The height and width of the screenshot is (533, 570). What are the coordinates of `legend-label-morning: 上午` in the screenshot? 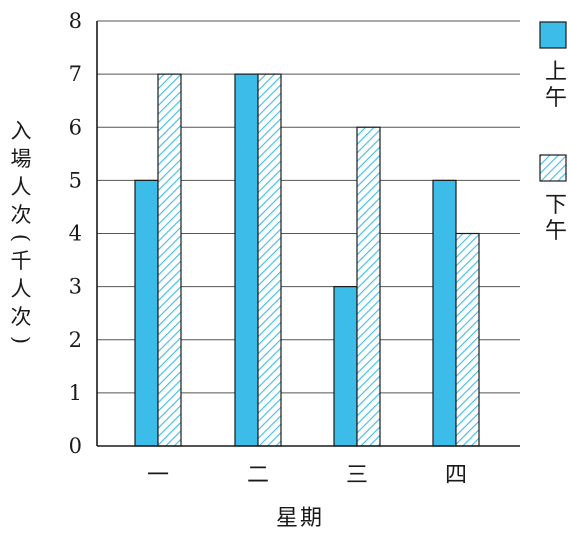 It's located at (555, 85).